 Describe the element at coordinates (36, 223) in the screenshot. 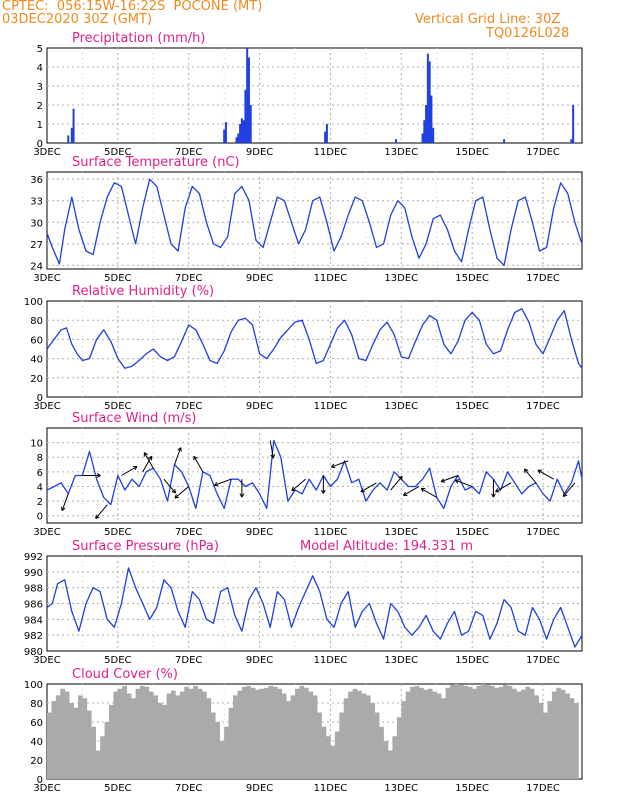

I see `y-tick-label: 30` at that location.